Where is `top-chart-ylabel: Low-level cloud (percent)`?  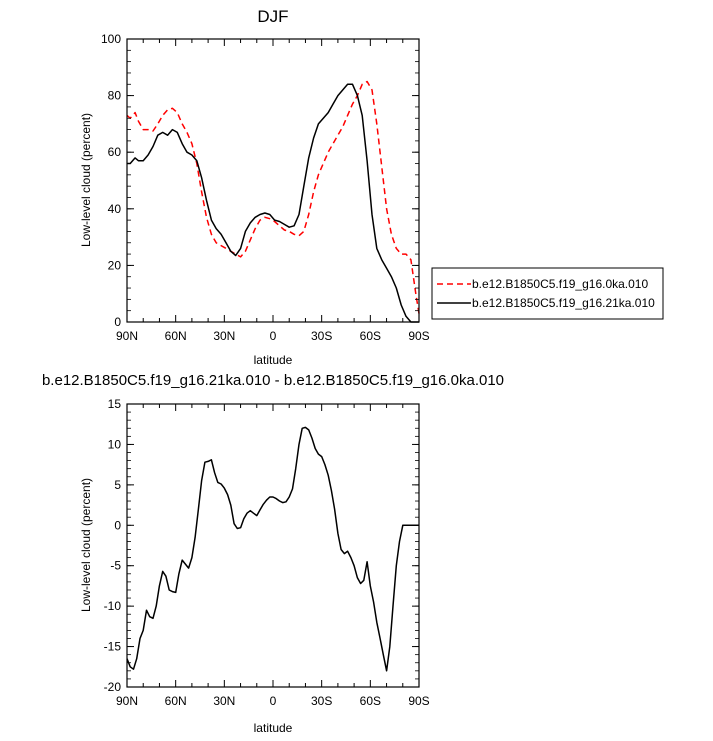 top-chart-ylabel: Low-level cloud (percent) is located at coordinates (86, 180).